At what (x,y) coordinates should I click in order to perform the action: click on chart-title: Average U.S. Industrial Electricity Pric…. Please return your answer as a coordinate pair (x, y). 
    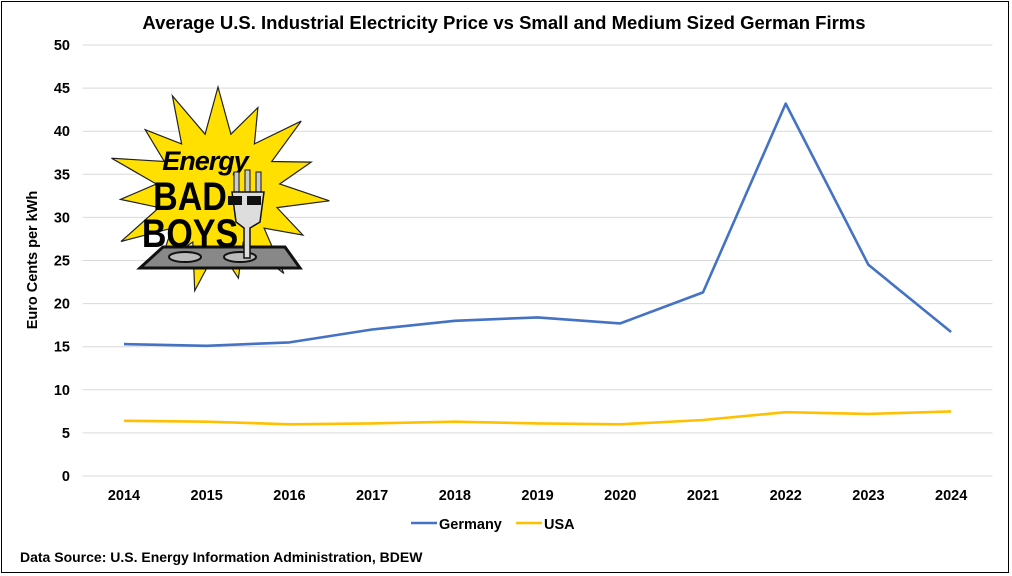
    Looking at the image, I should click on (503, 22).